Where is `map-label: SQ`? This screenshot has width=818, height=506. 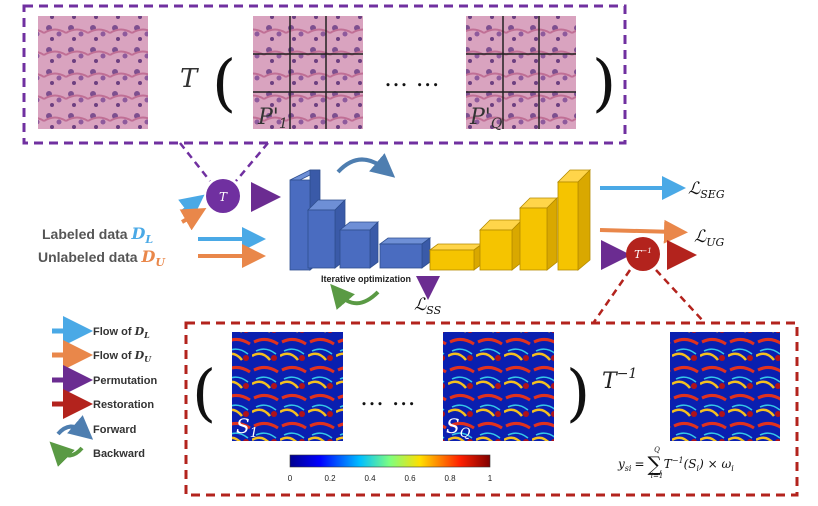 map-label: SQ is located at coordinates (458, 427).